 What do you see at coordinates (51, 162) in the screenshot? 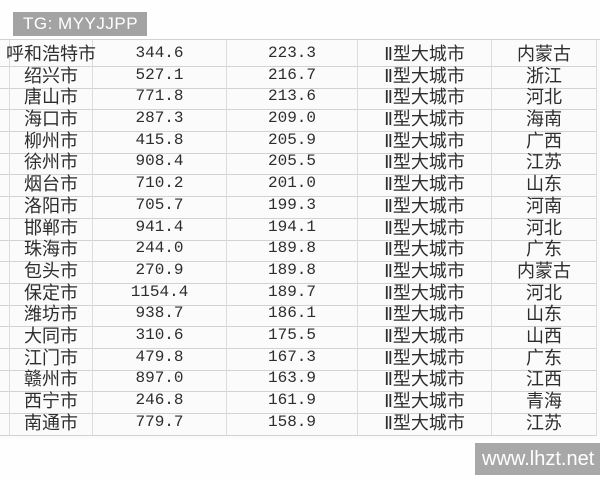
I see `cell-city-text: 徐州市` at bounding box center [51, 162].